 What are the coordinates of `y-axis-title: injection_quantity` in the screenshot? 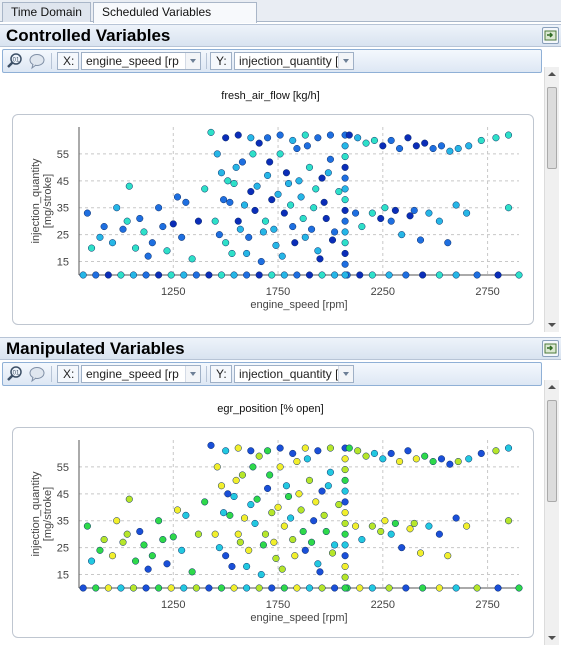 It's located at (36, 514).